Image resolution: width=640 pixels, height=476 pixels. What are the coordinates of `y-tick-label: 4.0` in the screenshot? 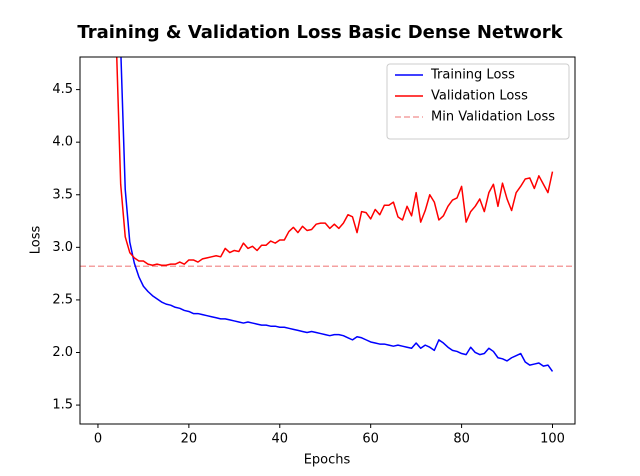 It's located at (62, 142).